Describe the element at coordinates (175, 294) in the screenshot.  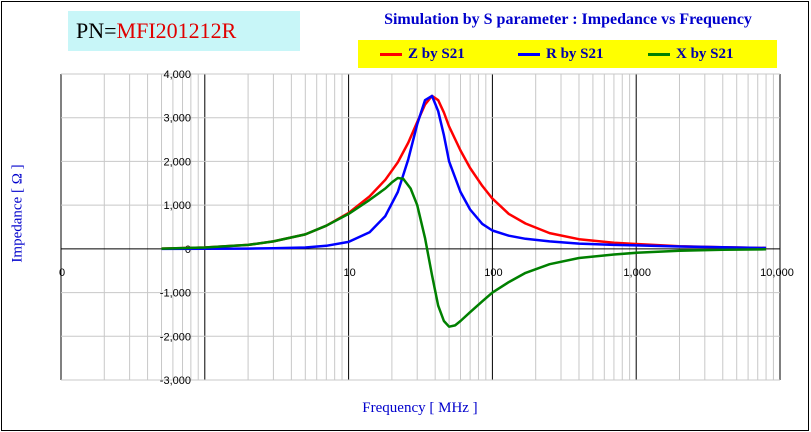
I see `y-tick-label: -1,000` at that location.